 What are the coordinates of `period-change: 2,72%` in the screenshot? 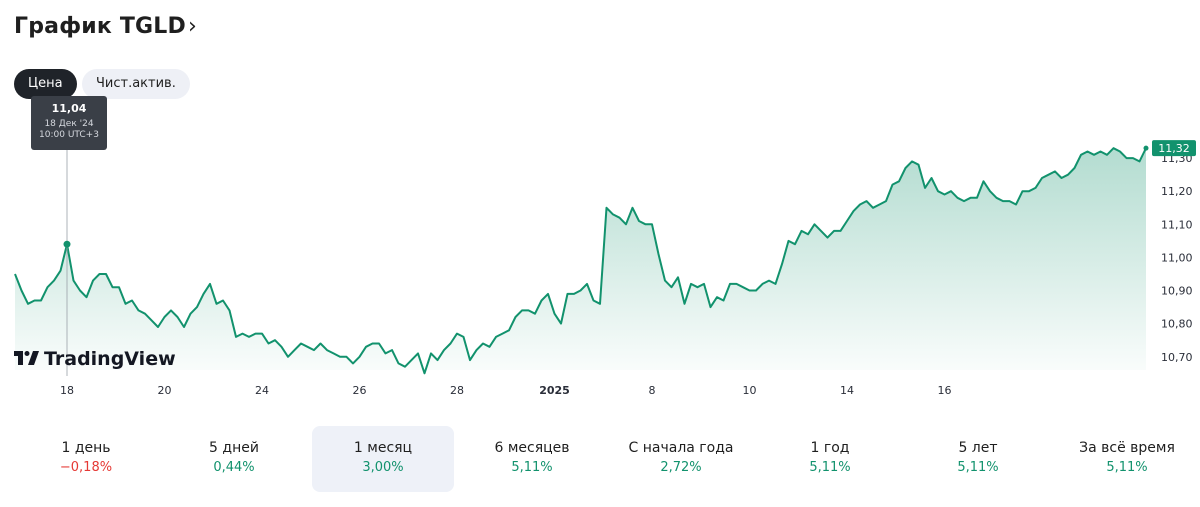 It's located at (681, 467).